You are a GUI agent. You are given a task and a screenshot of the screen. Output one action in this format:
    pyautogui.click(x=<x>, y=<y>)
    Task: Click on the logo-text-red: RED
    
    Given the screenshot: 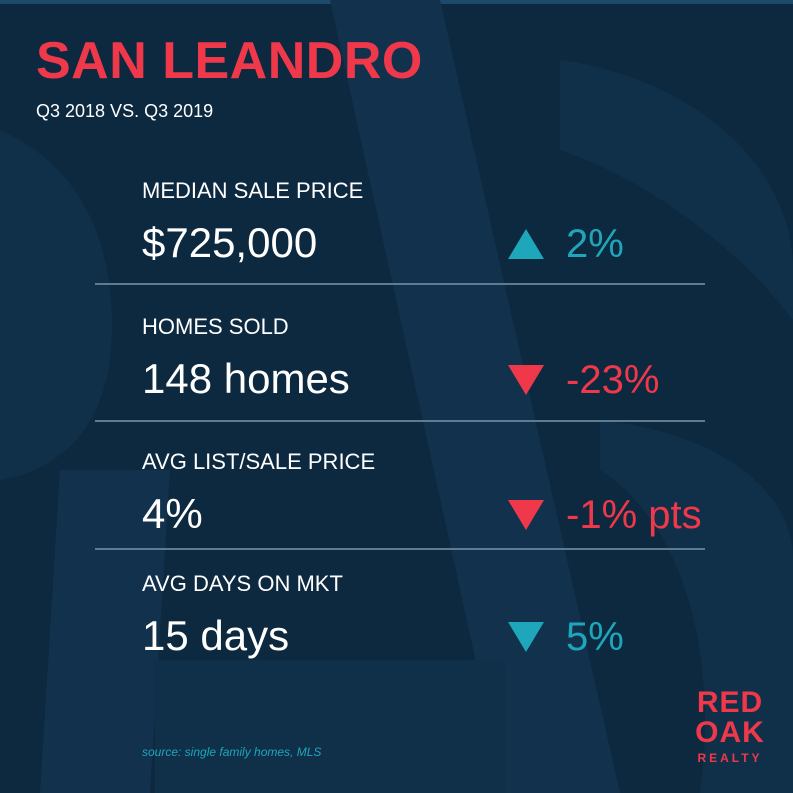 What is the action you would take?
    pyautogui.click(x=730, y=702)
    